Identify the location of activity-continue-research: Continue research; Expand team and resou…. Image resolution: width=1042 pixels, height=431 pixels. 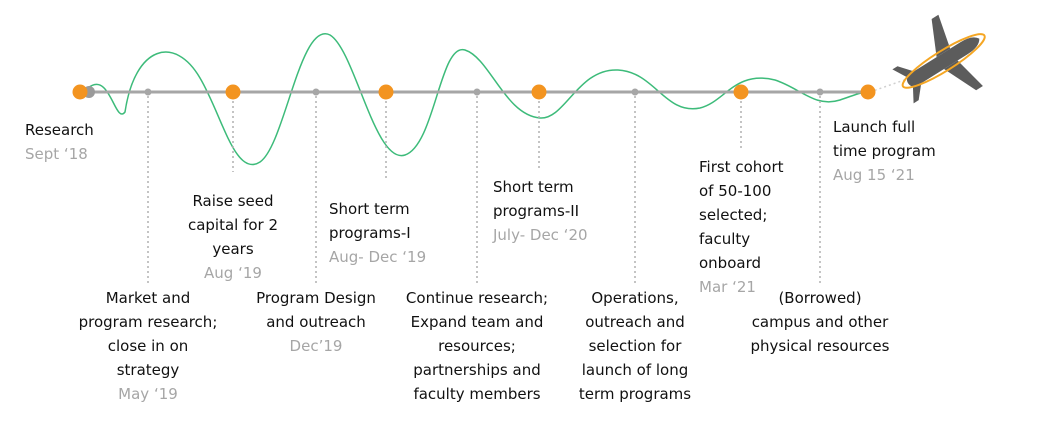
(477, 346).